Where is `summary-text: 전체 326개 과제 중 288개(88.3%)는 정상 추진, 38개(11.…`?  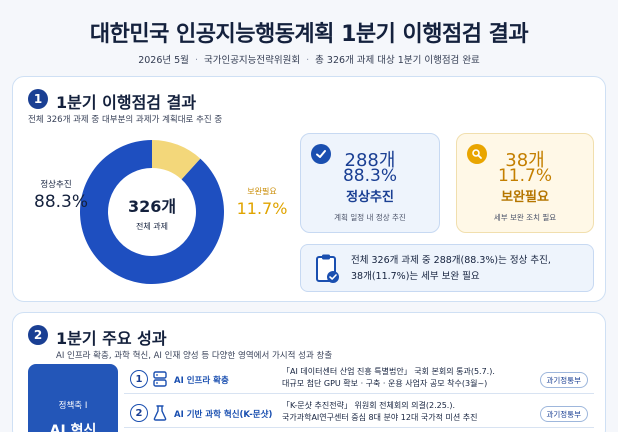
summary-text: 전체 326개 과제 중 288개(88.3%)는 정상 추진, 38개(11.… is located at coordinates (451, 269).